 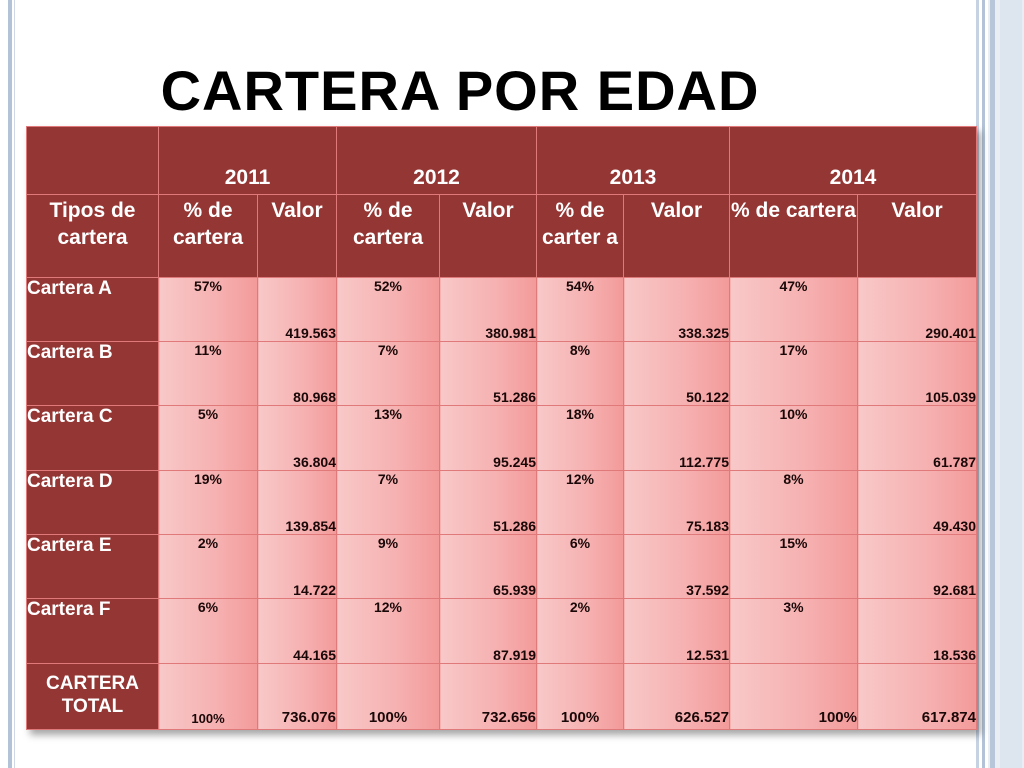 I want to click on tipos-header: Tipos de cartera, so click(x=92, y=236).